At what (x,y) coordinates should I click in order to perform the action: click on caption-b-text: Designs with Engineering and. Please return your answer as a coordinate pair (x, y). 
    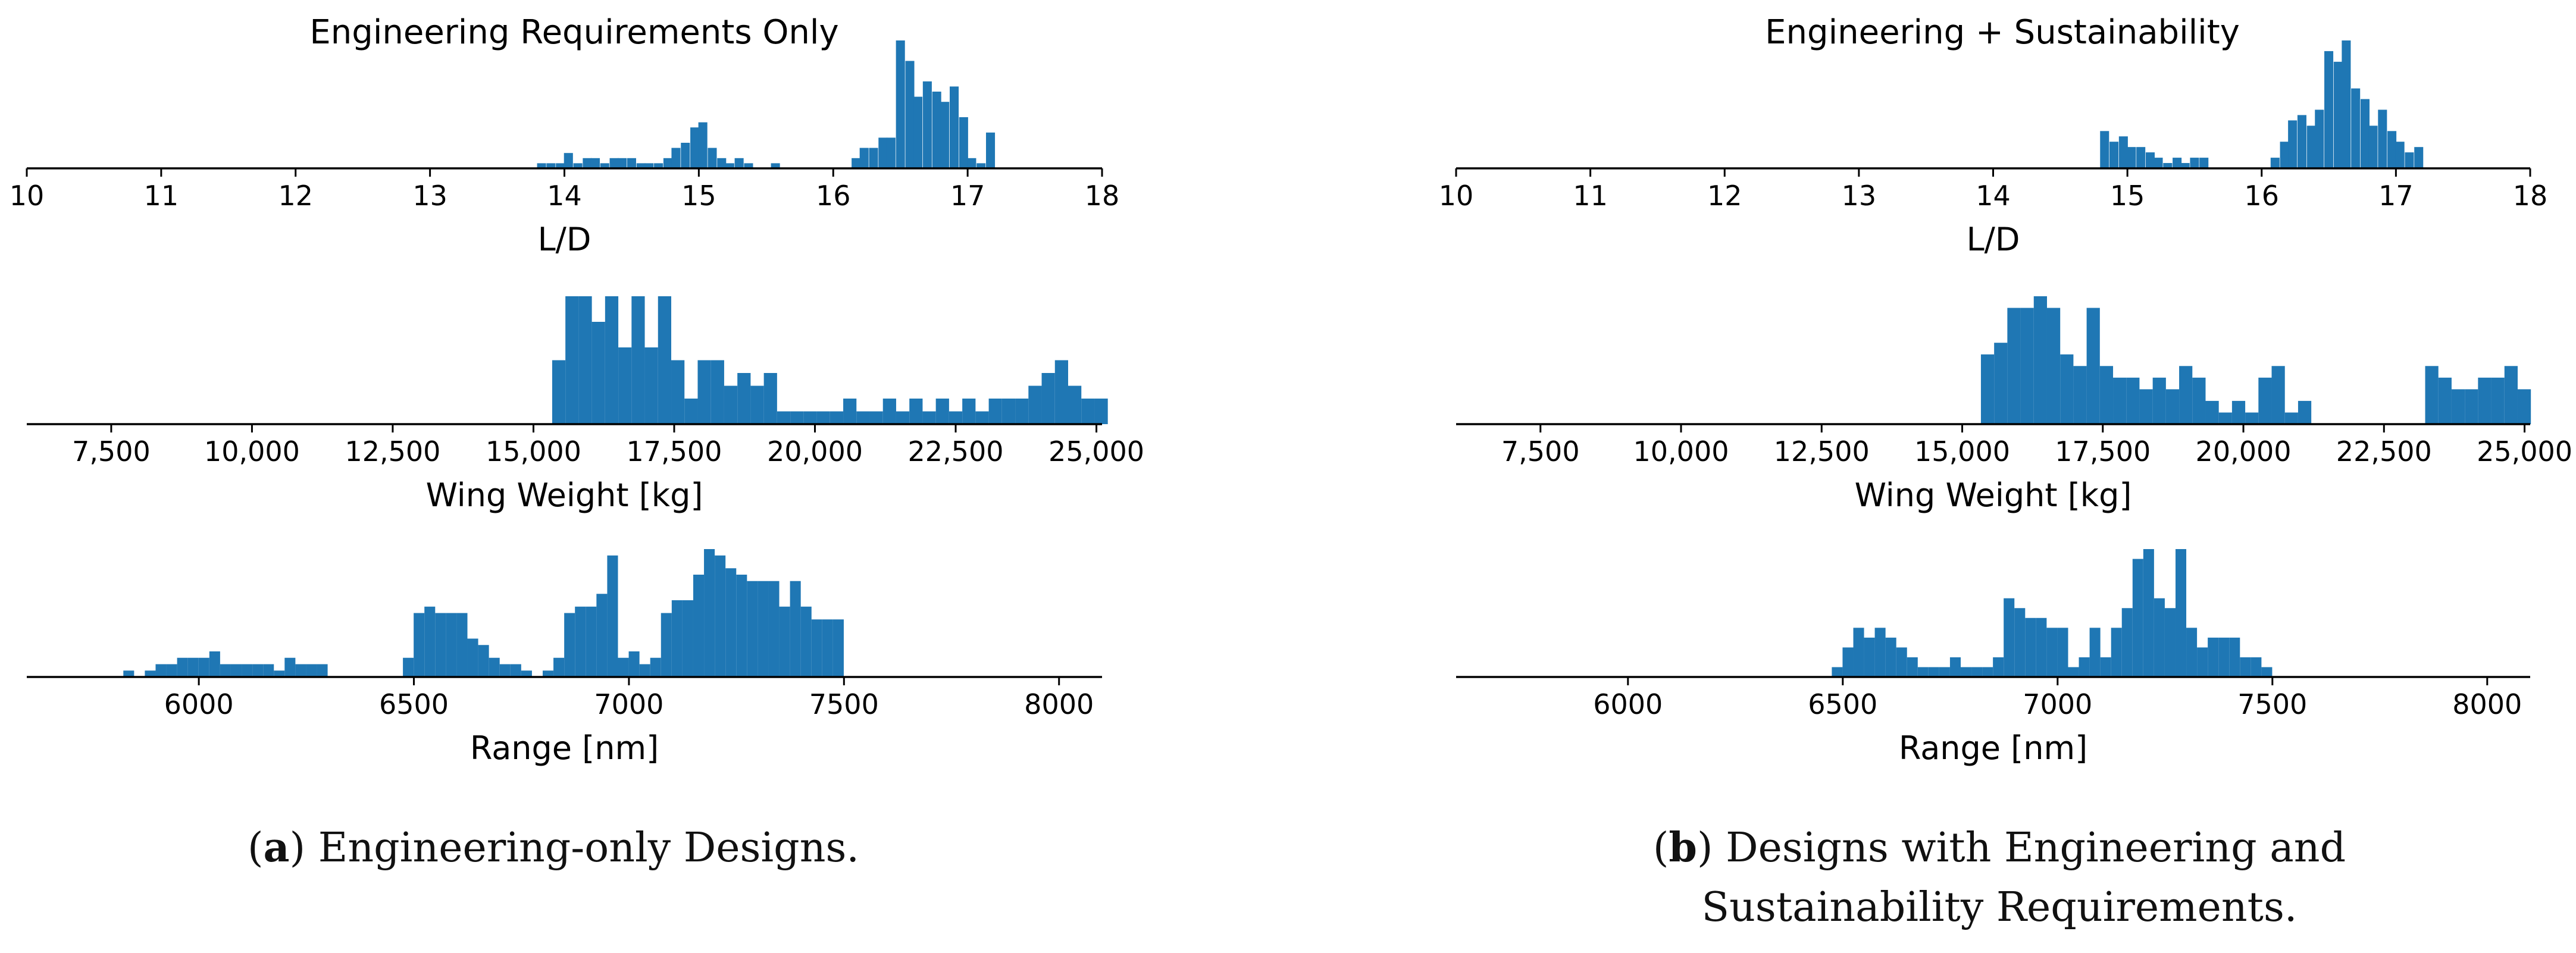
    Looking at the image, I should click on (2029, 848).